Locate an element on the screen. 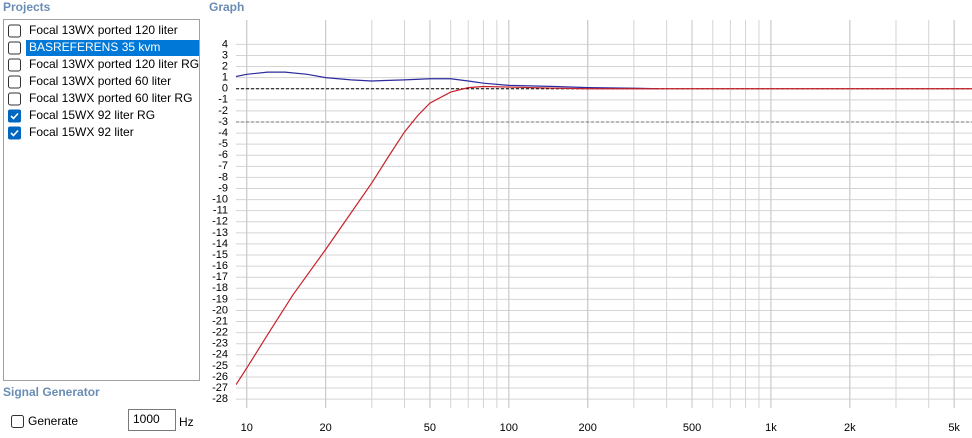 Image resolution: width=972 pixels, height=438 pixels. y-tick-label: 2 is located at coordinates (225, 66).